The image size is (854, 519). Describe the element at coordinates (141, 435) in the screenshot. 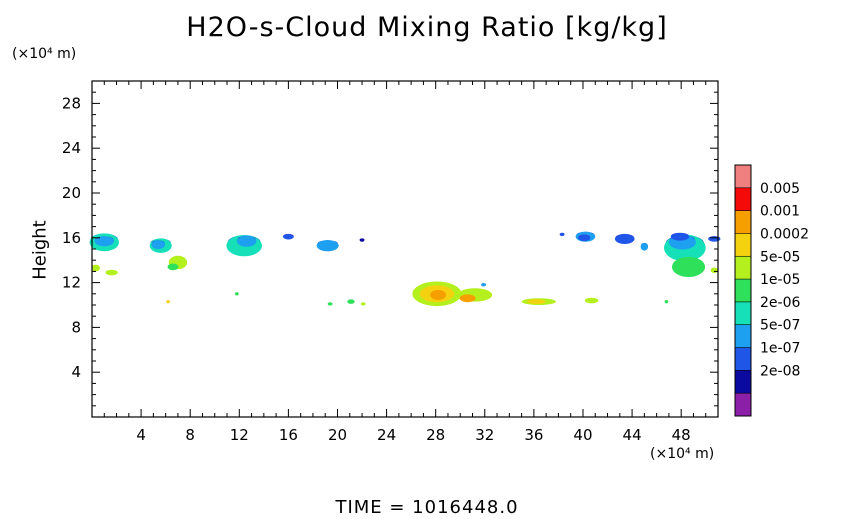

I see `x-tick-label: 4` at that location.